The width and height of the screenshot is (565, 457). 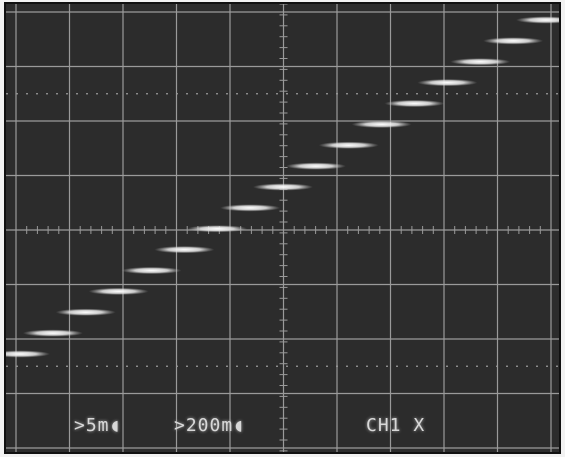 I want to click on ch1-volts-per-div-readout: >5m◖, so click(x=98, y=425).